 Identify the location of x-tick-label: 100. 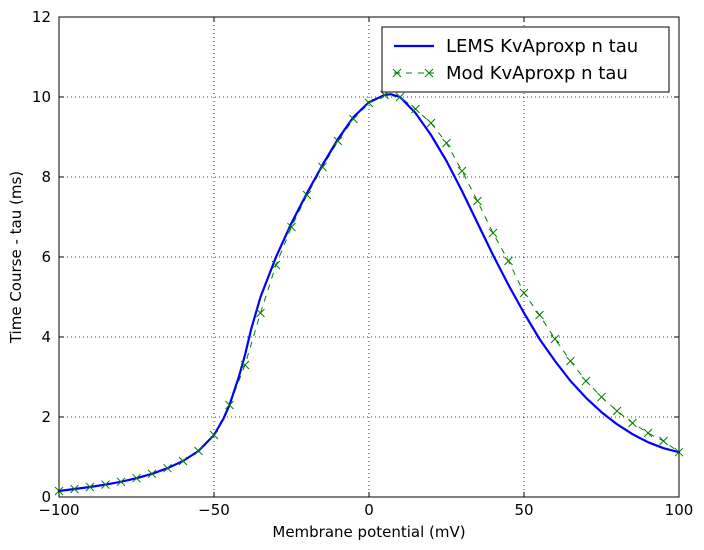
(679, 510).